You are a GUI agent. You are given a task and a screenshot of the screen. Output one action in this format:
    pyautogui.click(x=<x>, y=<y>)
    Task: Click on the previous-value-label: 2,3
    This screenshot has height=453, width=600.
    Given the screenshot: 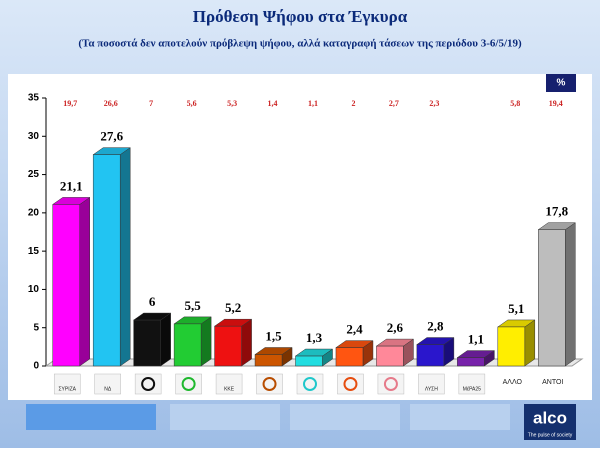 What is the action you would take?
    pyautogui.click(x=434, y=103)
    